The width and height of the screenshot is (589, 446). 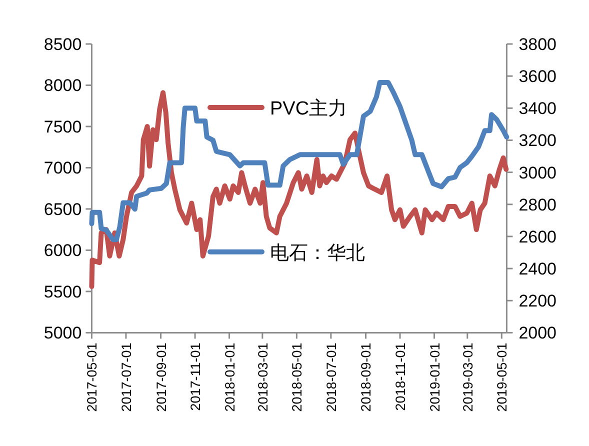 I want to click on y2-tick-label: 3400, so click(x=537, y=108).